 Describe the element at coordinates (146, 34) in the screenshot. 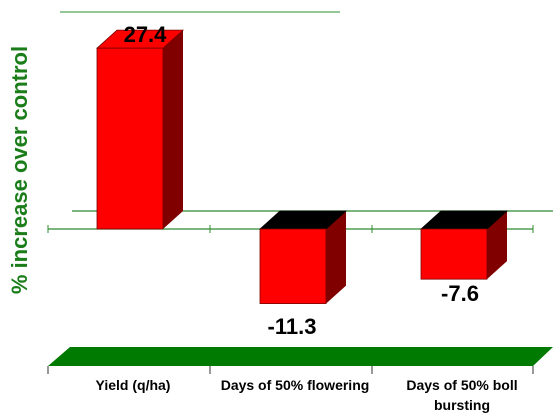

I see `data-label-1: 27.4` at that location.